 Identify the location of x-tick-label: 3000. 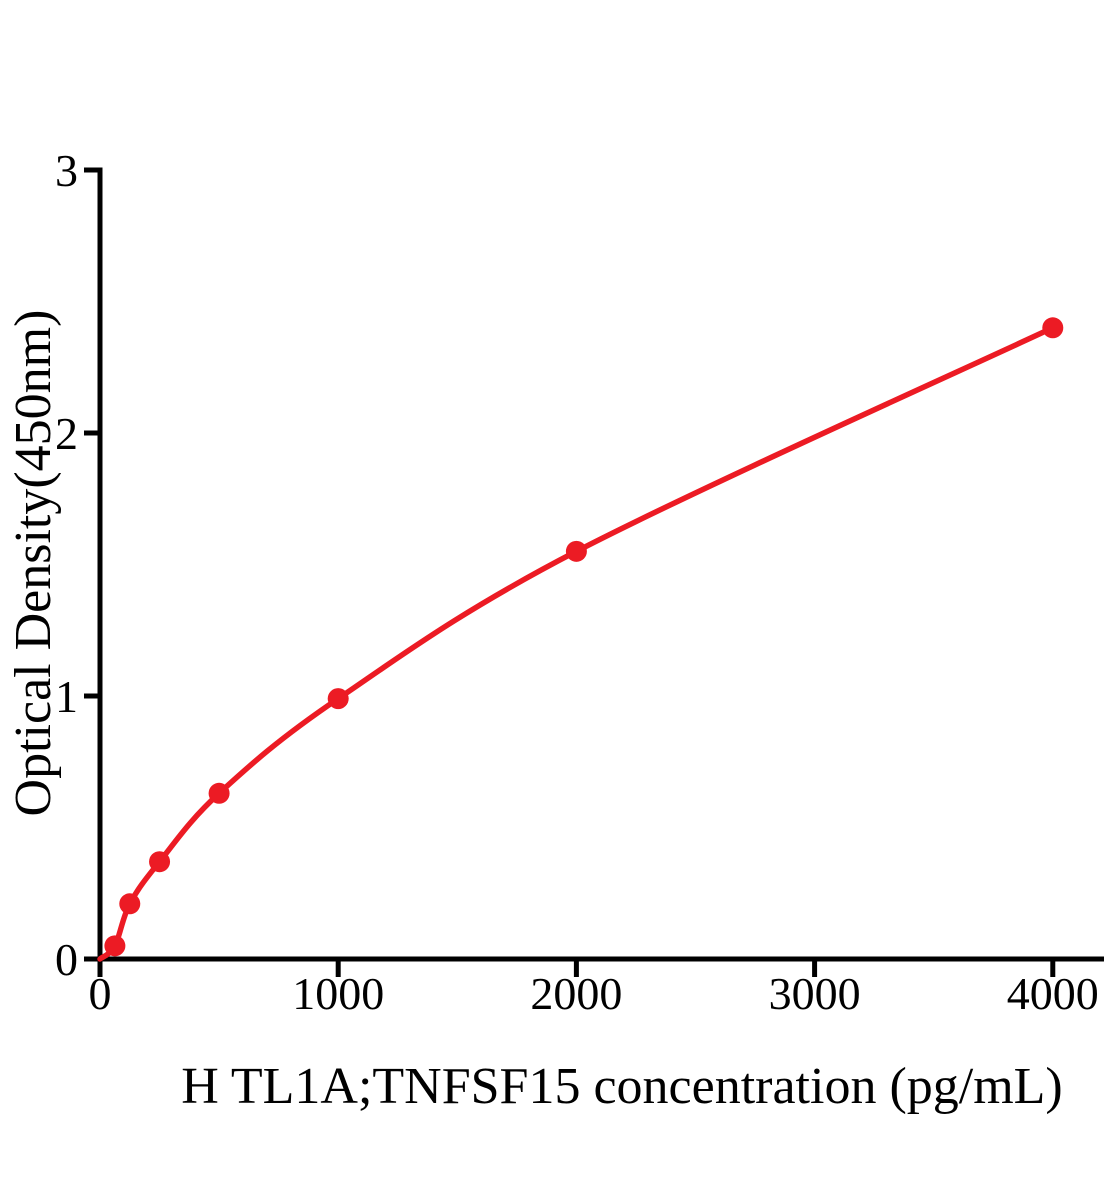
(815, 993).